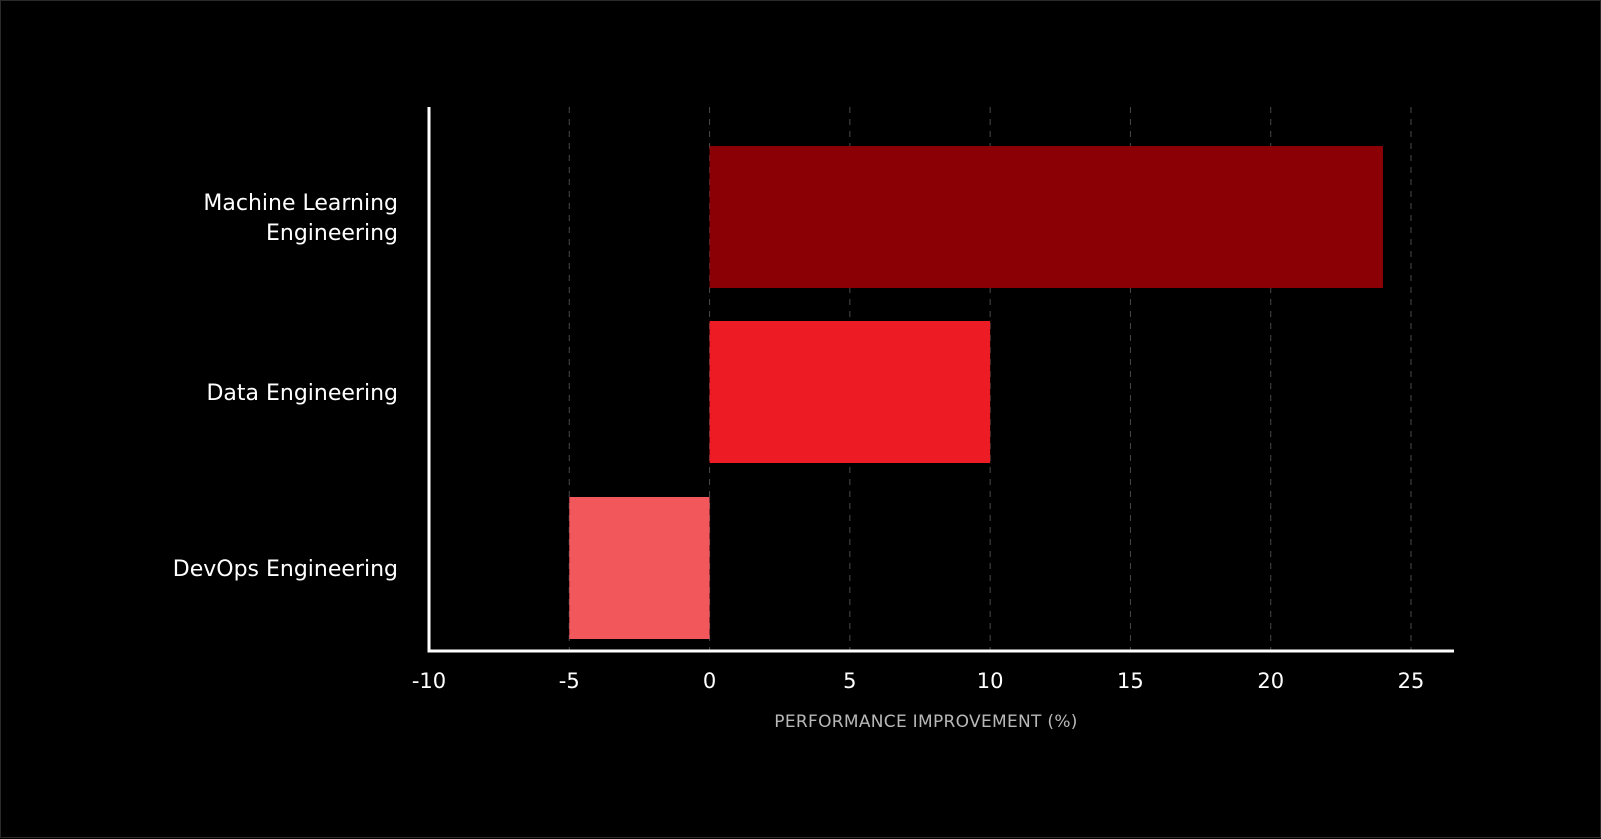  Describe the element at coordinates (1270, 681) in the screenshot. I see `x-tick-label: 20` at that location.